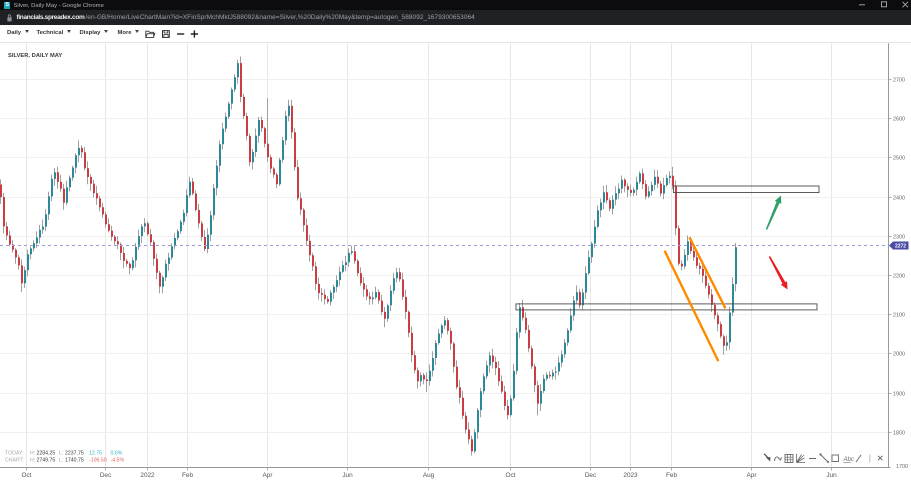 This screenshot has height=480, width=911. I want to click on svg-text: 1900, so click(899, 394).